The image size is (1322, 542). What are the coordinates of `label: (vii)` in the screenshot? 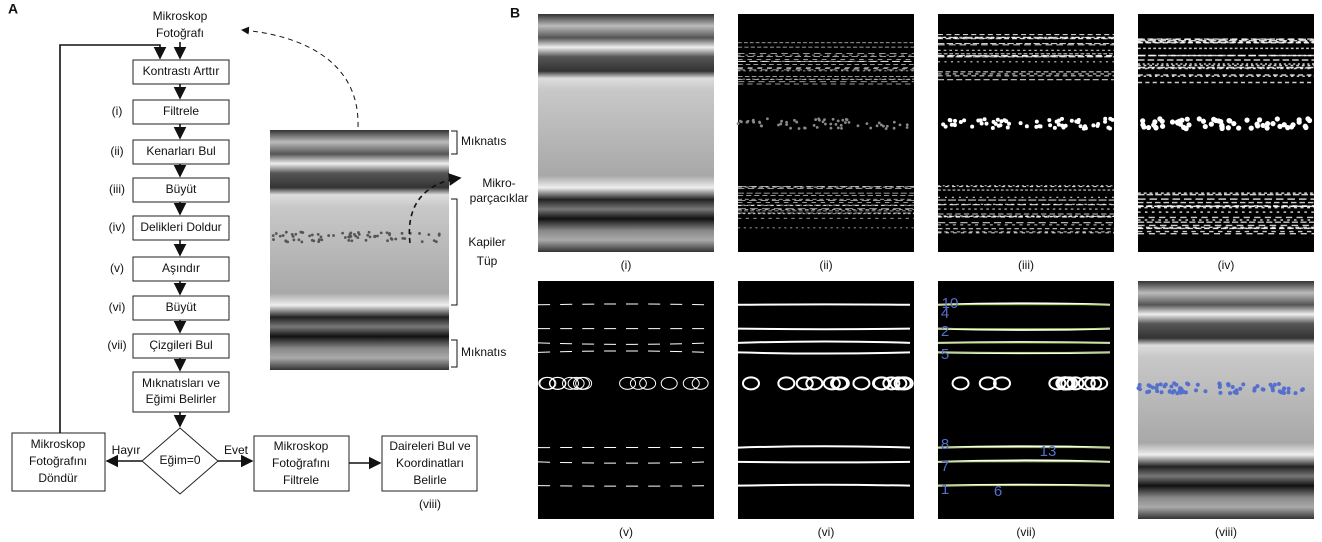 It's located at (116, 345).